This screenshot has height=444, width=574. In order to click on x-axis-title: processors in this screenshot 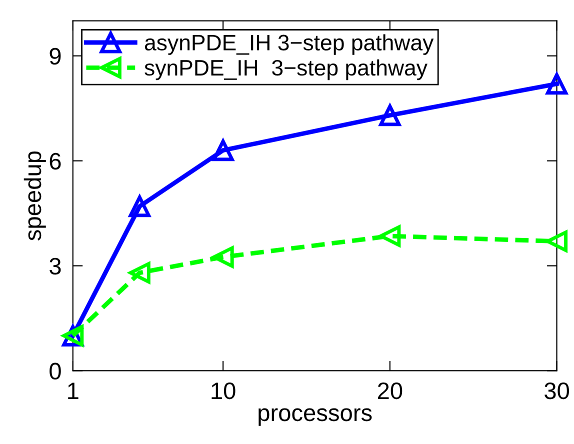, I will do `click(315, 417)`.